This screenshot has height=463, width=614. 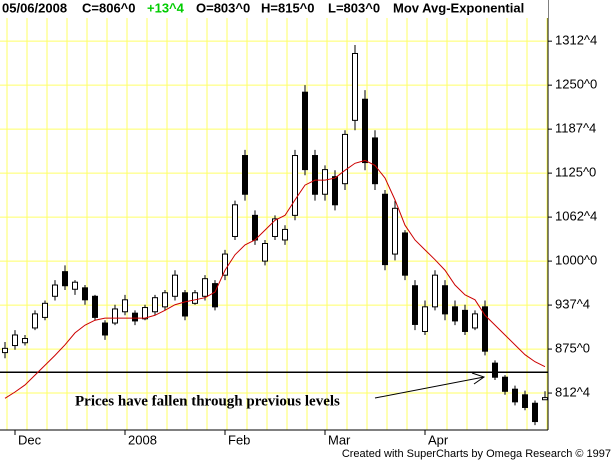 What do you see at coordinates (576, 260) in the screenshot?
I see `y-tick-label: 1000^0` at bounding box center [576, 260].